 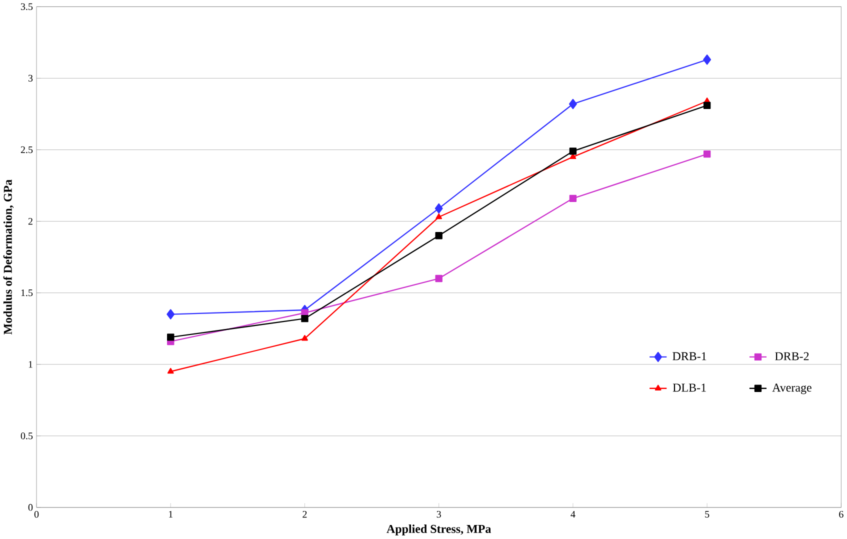 What do you see at coordinates (26, 6) in the screenshot?
I see `y-tick-label: 3.5` at bounding box center [26, 6].